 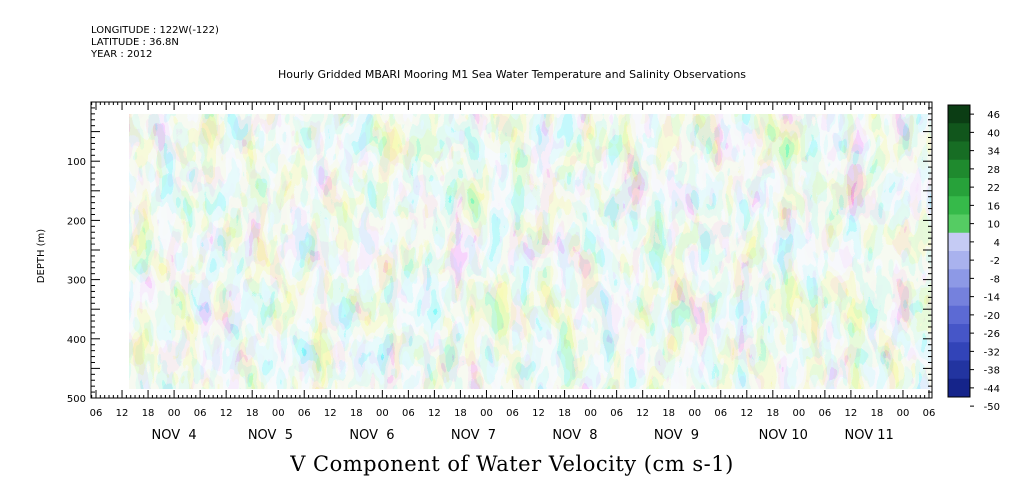 I want to click on colorbar-label: 10, so click(x=993, y=225).